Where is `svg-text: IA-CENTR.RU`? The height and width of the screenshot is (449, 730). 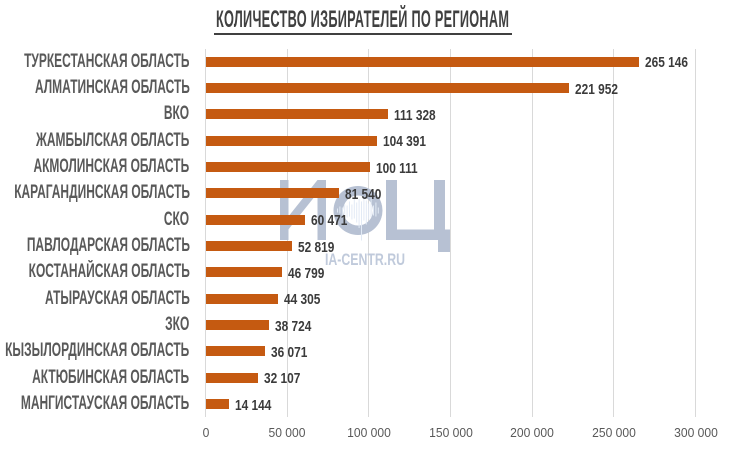
svg-text: IA-CENTR.RU is located at coordinates (365, 259).